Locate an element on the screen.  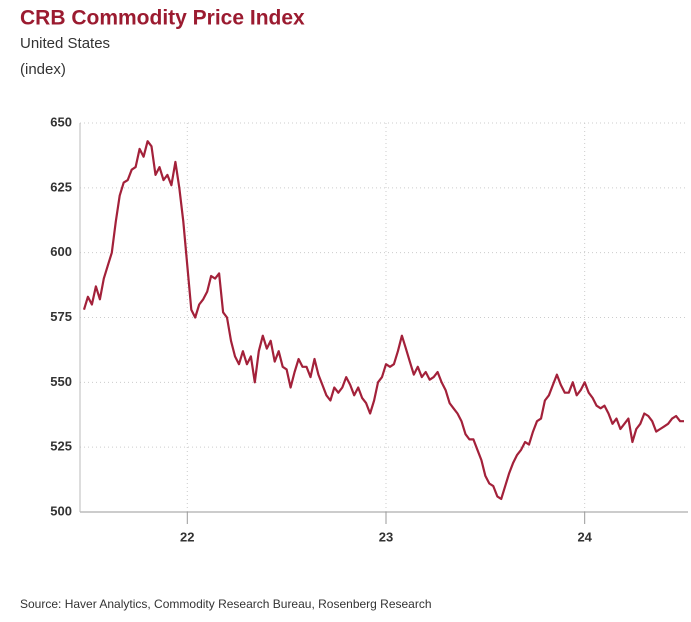
y-tick-label: 550 is located at coordinates (61, 381).